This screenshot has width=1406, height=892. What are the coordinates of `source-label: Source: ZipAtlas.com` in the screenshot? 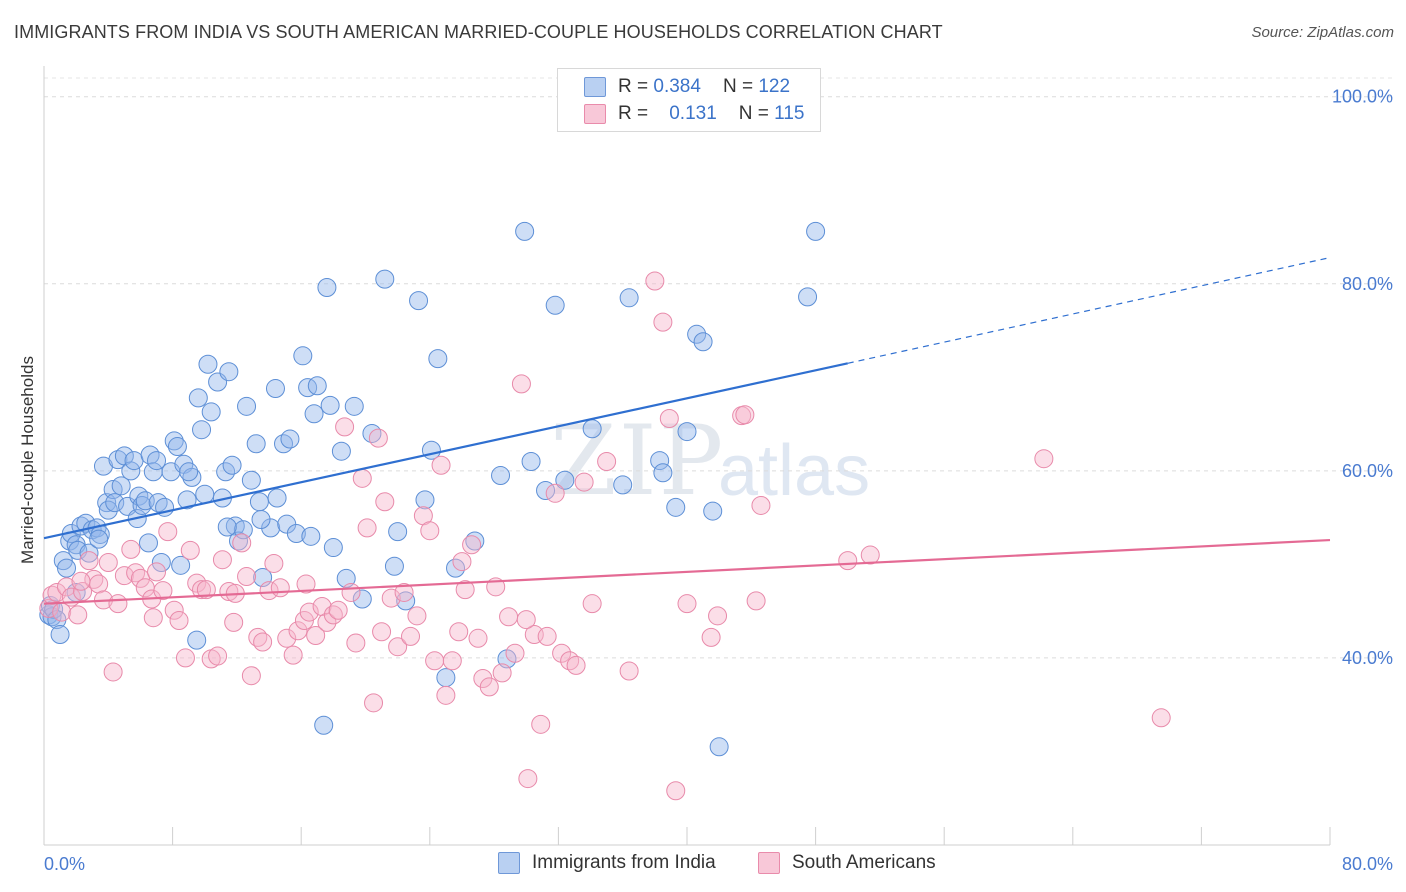 It's located at (1322, 32).